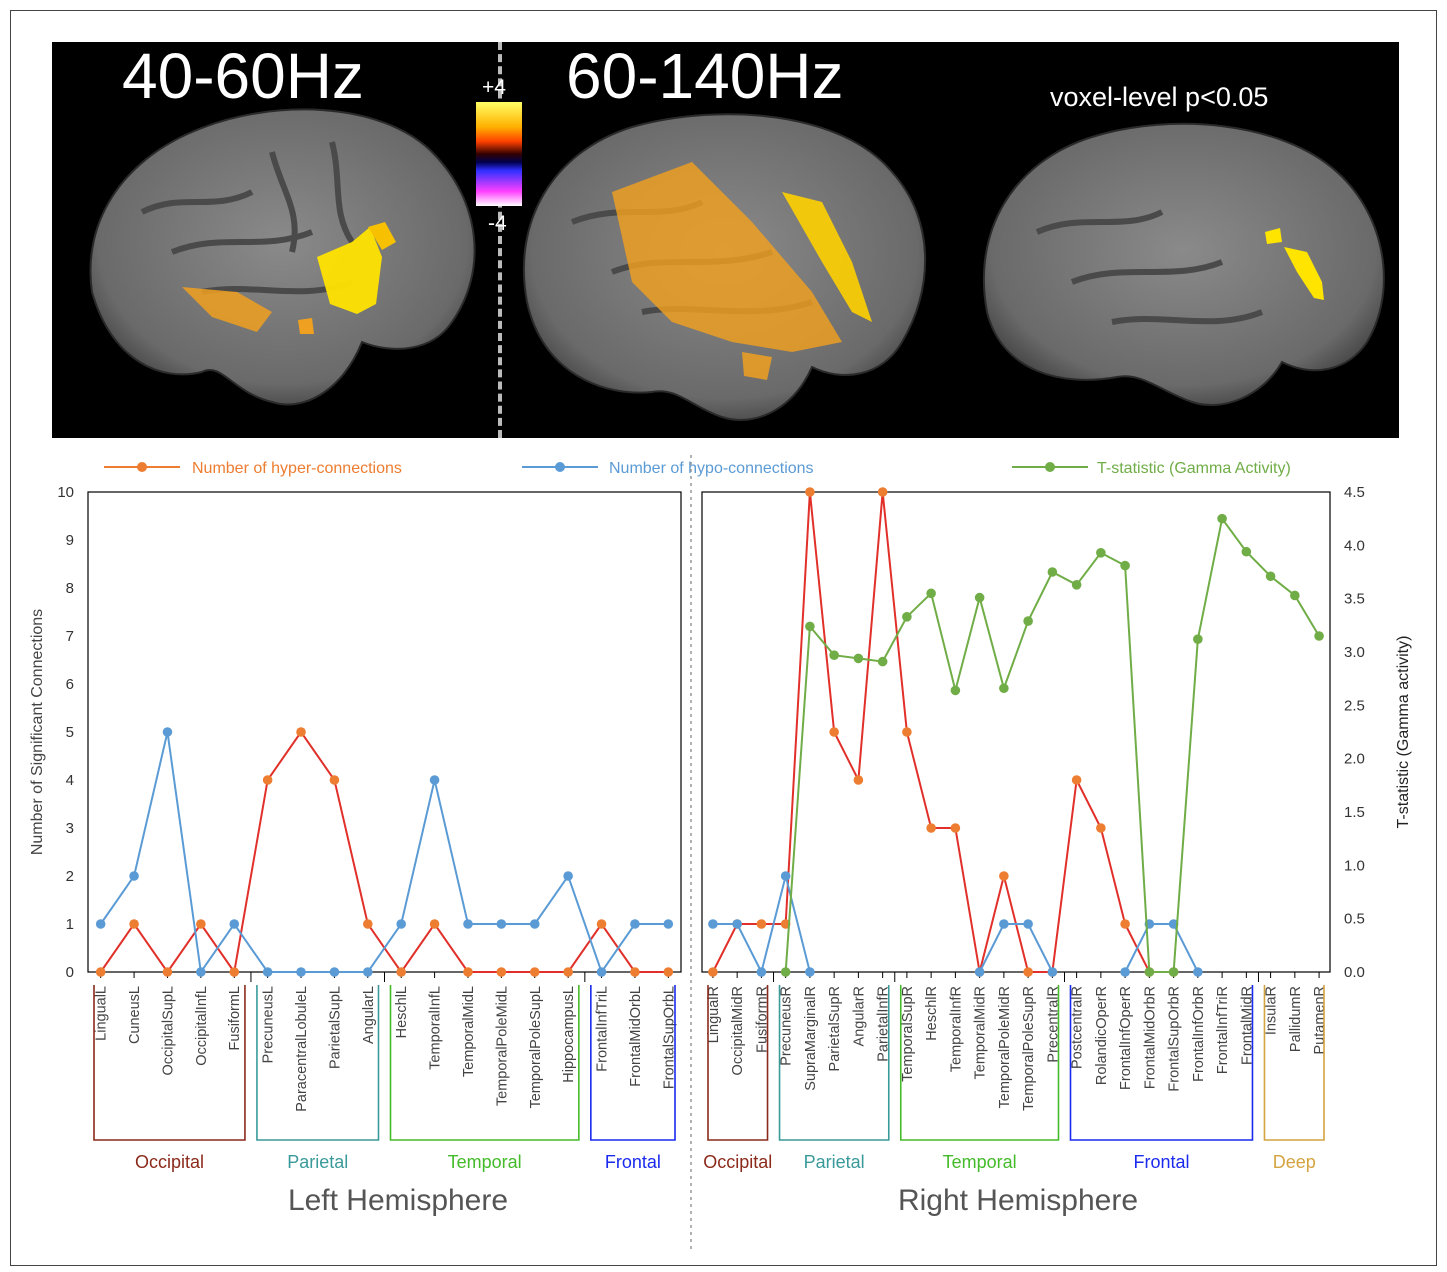 This screenshot has height=1272, width=1447. I want to click on x-tick-label: OccipitalSupL, so click(168, 1030).